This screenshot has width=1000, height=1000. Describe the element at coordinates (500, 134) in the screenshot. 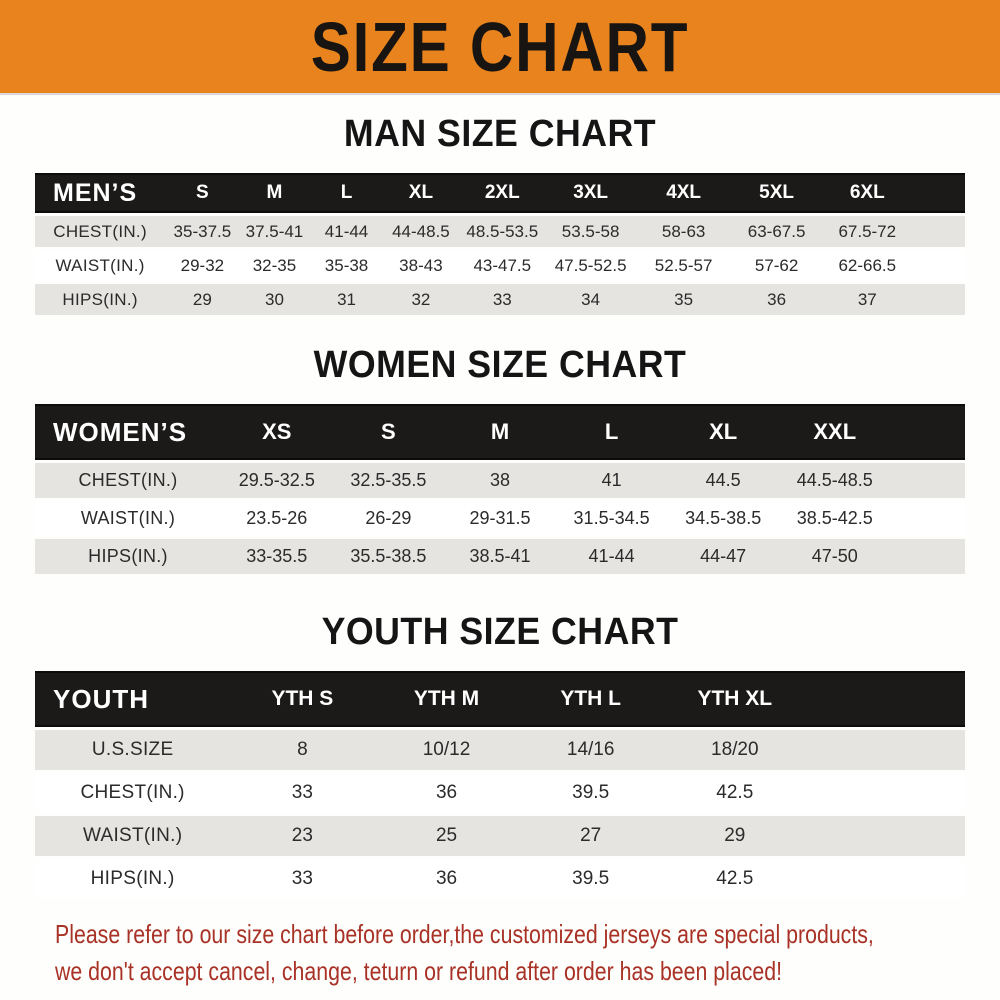

I see `man-size-chart-heading: MAN SIZE CHART` at that location.